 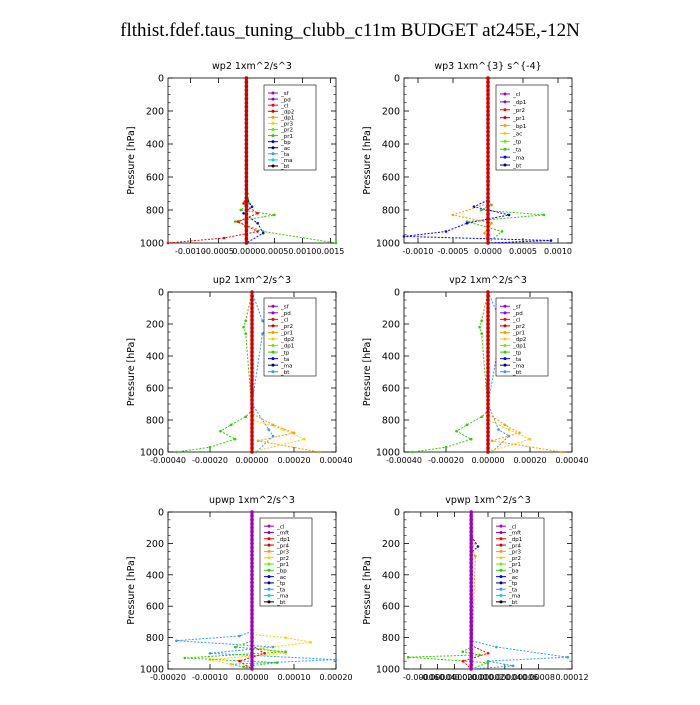 I want to click on y-tick-label: 0, so click(x=397, y=513).